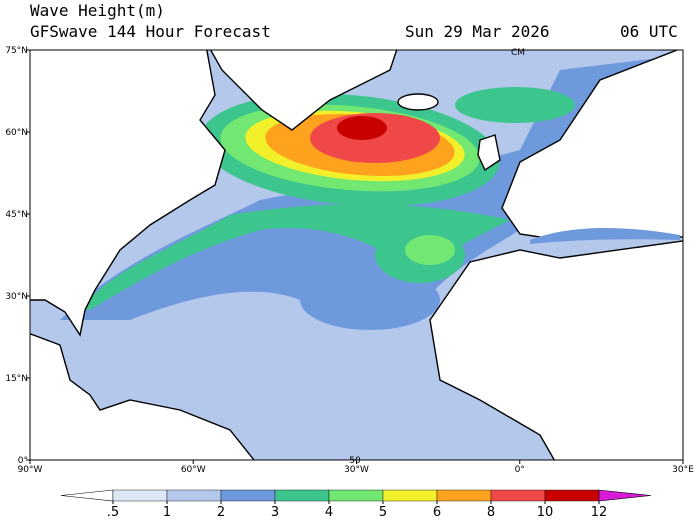 The height and width of the screenshot is (525, 700). What do you see at coordinates (16, 51) in the screenshot?
I see `lat-tick-label: 75°N` at bounding box center [16, 51].